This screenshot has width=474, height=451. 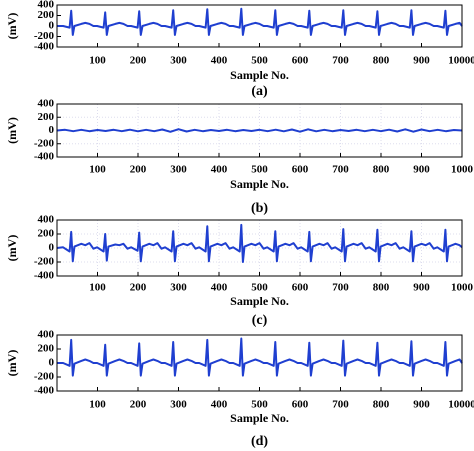 I want to click on caption: (c), so click(x=260, y=320).